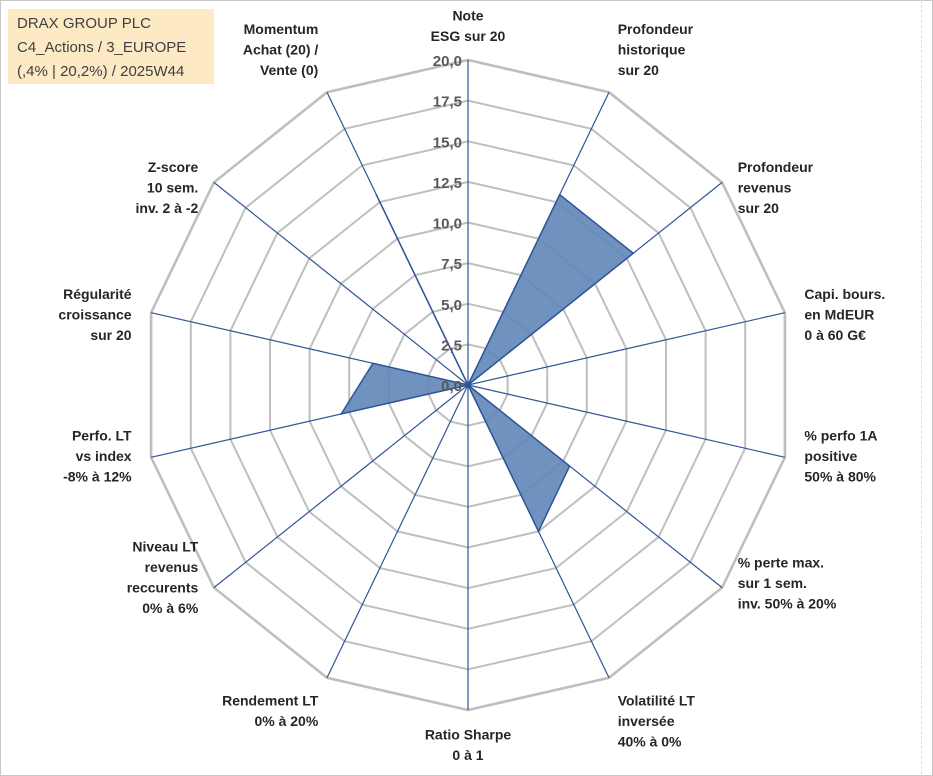  What do you see at coordinates (104, 456) in the screenshot?
I see `category-label-line: vs index` at bounding box center [104, 456].